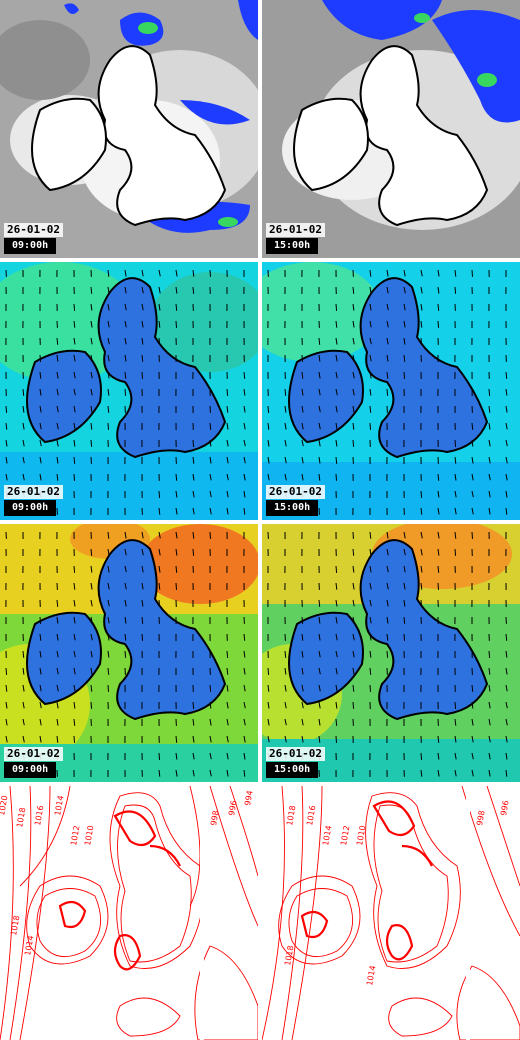  What do you see at coordinates (5, 806) in the screenshot?
I see `isobar-label: 1020` at bounding box center [5, 806].